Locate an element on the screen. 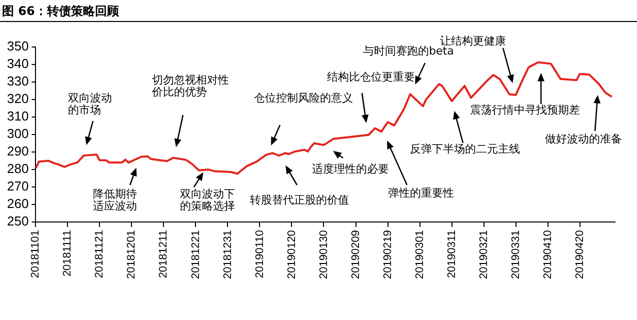  x-tick-label: 20190420 is located at coordinates (580, 255).